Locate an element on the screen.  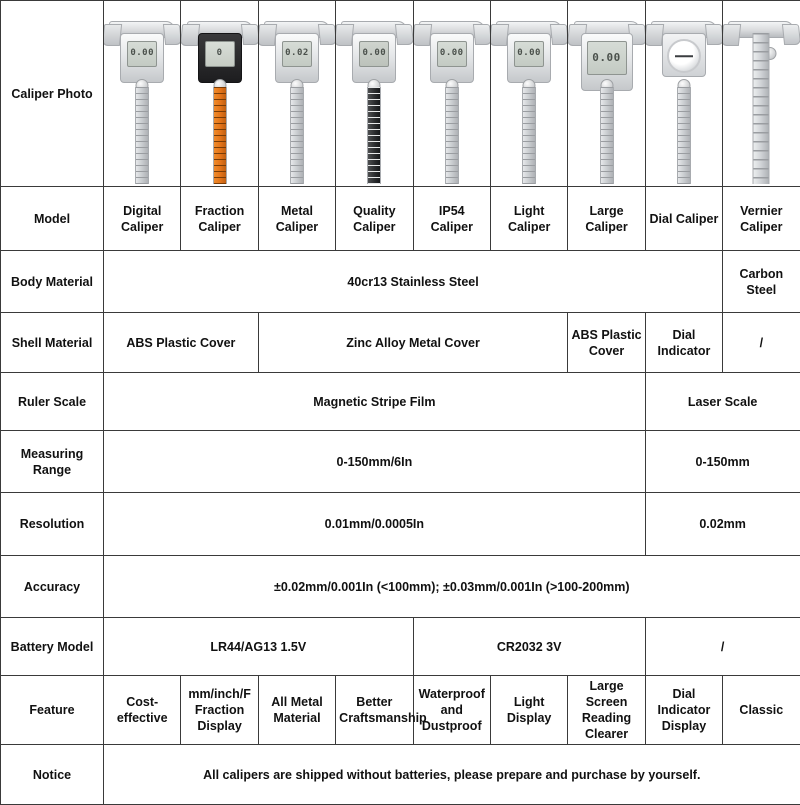
cell-model-8: Dial Caliper is located at coordinates (683, 219).